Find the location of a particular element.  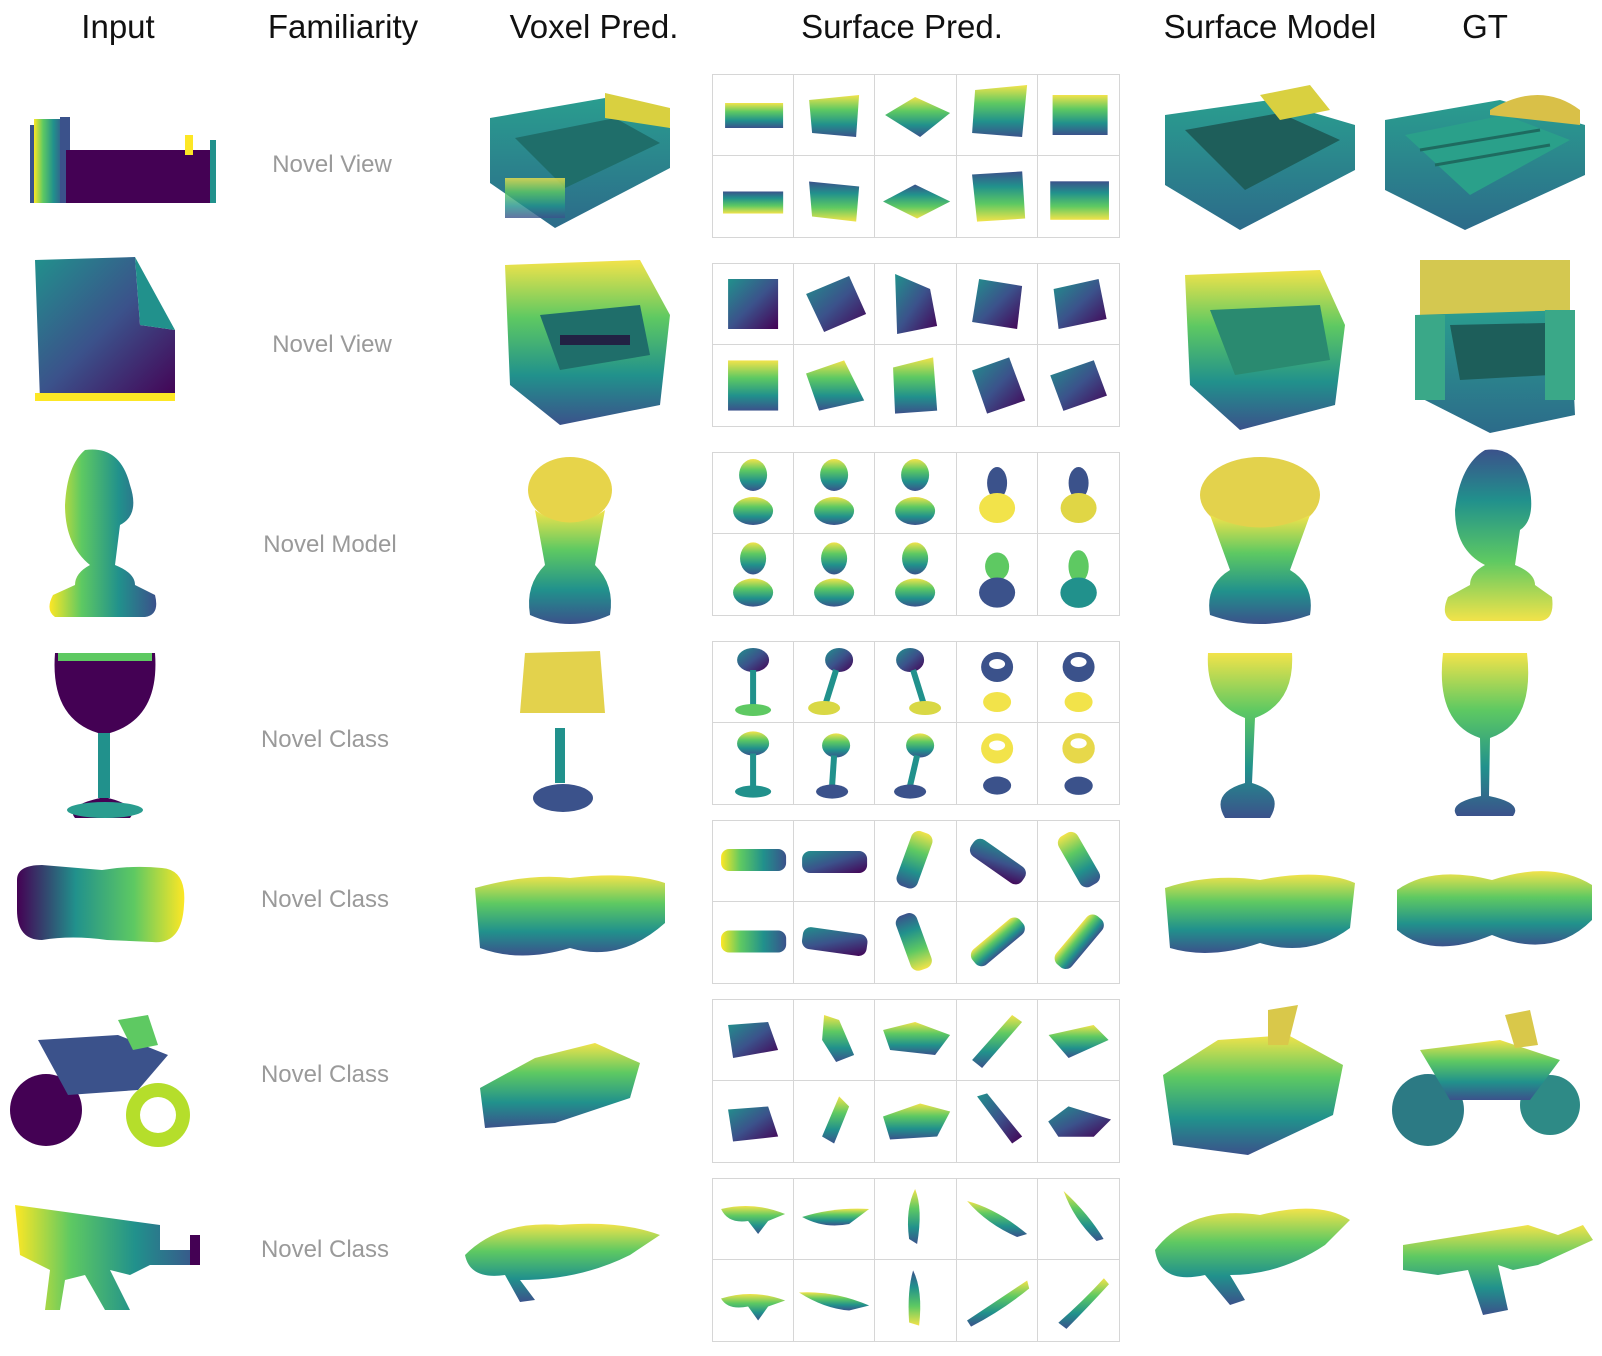

input-depth-bed is located at coordinates (123, 160).